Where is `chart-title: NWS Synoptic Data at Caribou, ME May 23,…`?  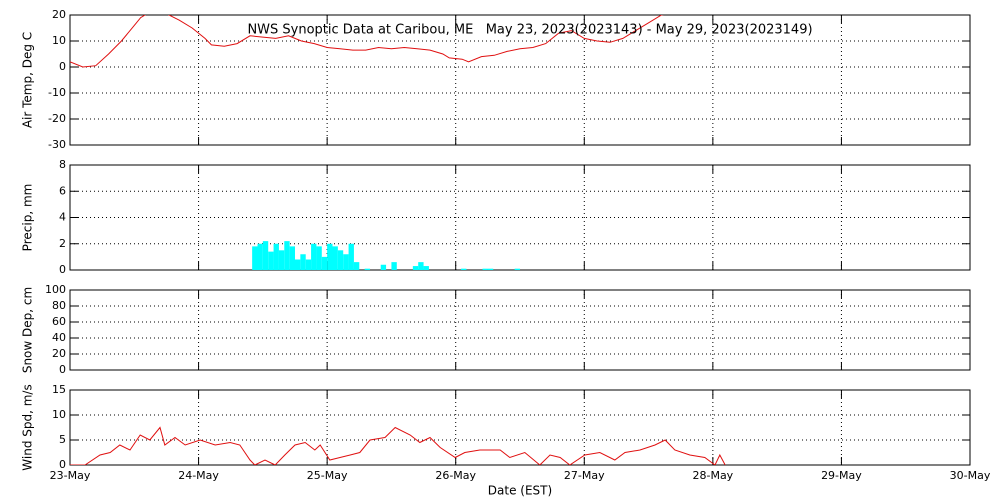 chart-title: NWS Synoptic Data at Caribou, ME May 23,… is located at coordinates (529, 30).